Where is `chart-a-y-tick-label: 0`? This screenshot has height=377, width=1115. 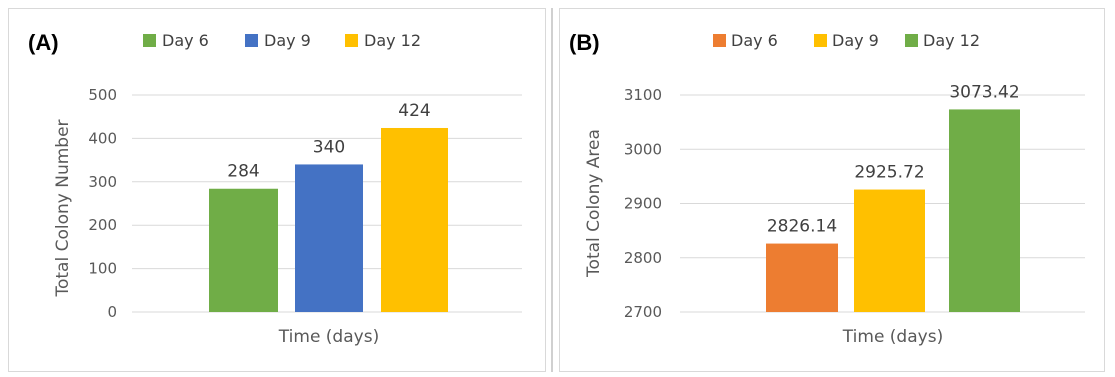 chart-a-y-tick-label: 0 is located at coordinates (112, 312).